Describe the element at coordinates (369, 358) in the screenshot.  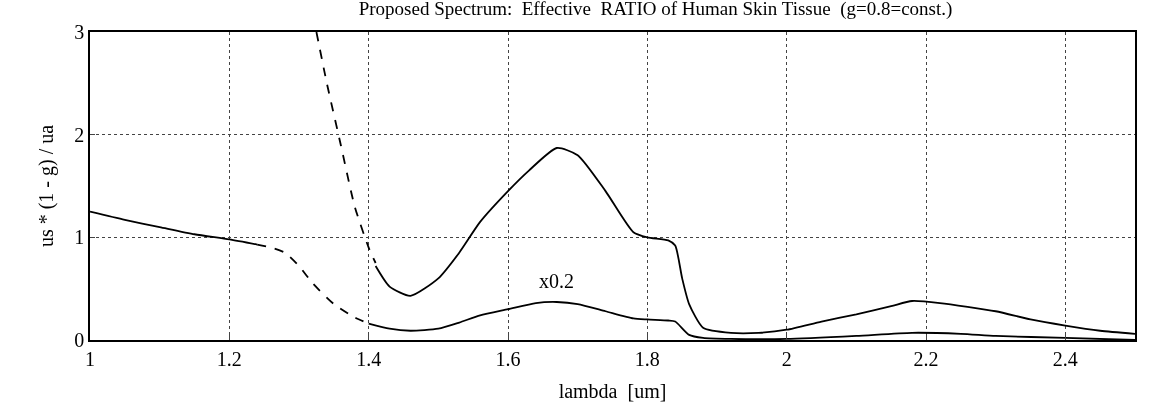
I see `x-tick-label: 1.4` at that location.